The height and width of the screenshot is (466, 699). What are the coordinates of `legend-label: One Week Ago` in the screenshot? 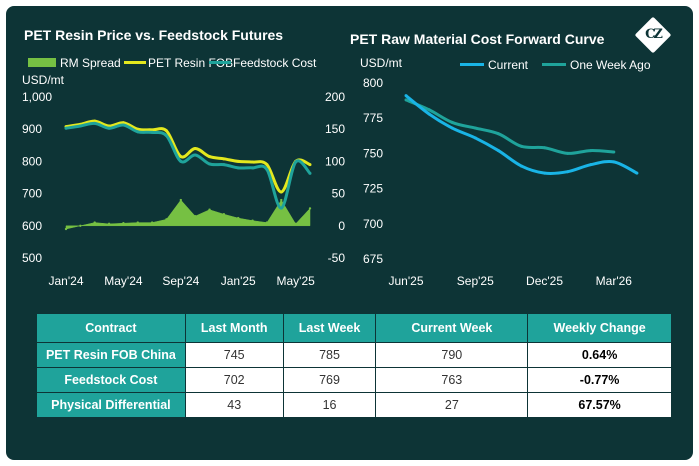 It's located at (610, 65).